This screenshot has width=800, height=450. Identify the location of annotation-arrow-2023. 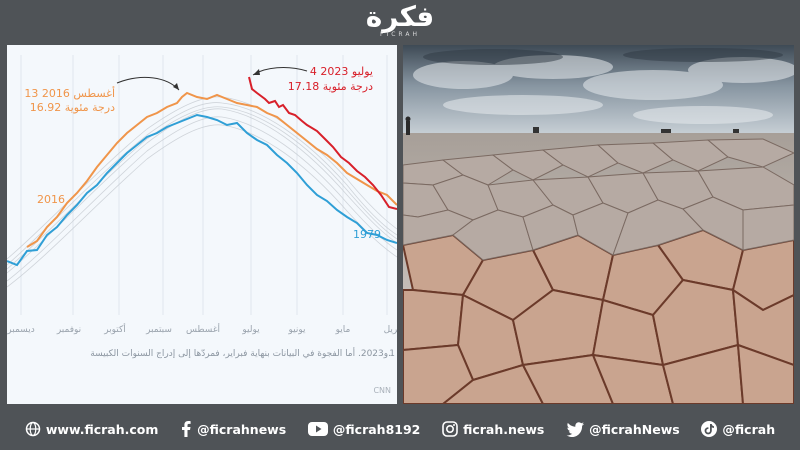
(280, 71).